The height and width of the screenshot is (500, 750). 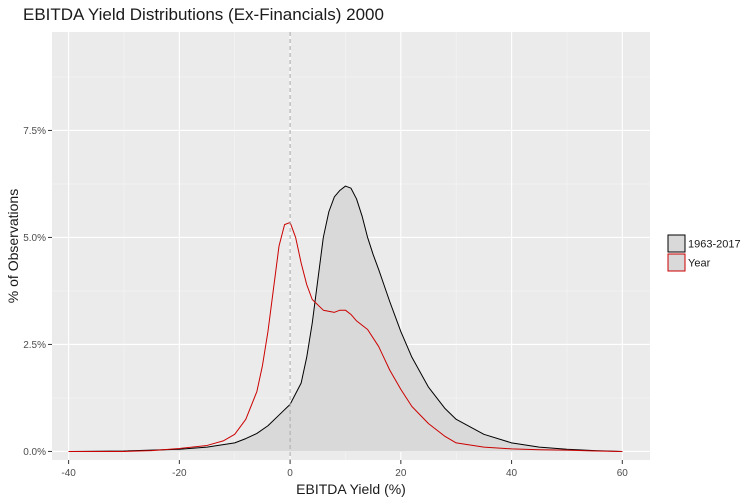 I want to click on y-tick-label: 2.5%, so click(x=34, y=345).